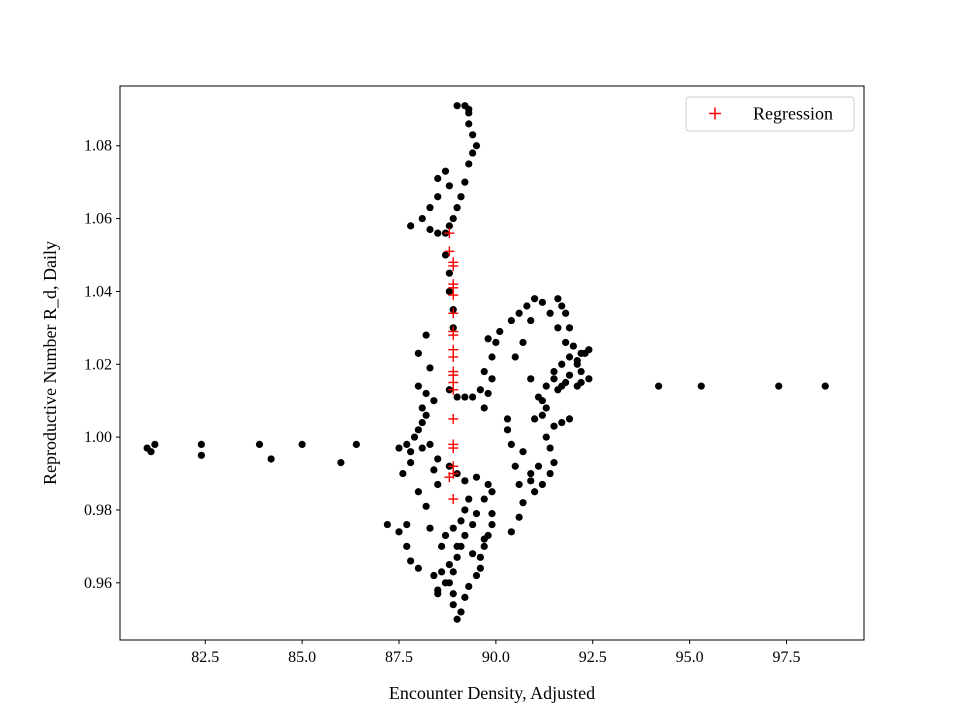 The height and width of the screenshot is (720, 960). What do you see at coordinates (98, 510) in the screenshot?
I see `y-tick-label: 0.98` at bounding box center [98, 510].